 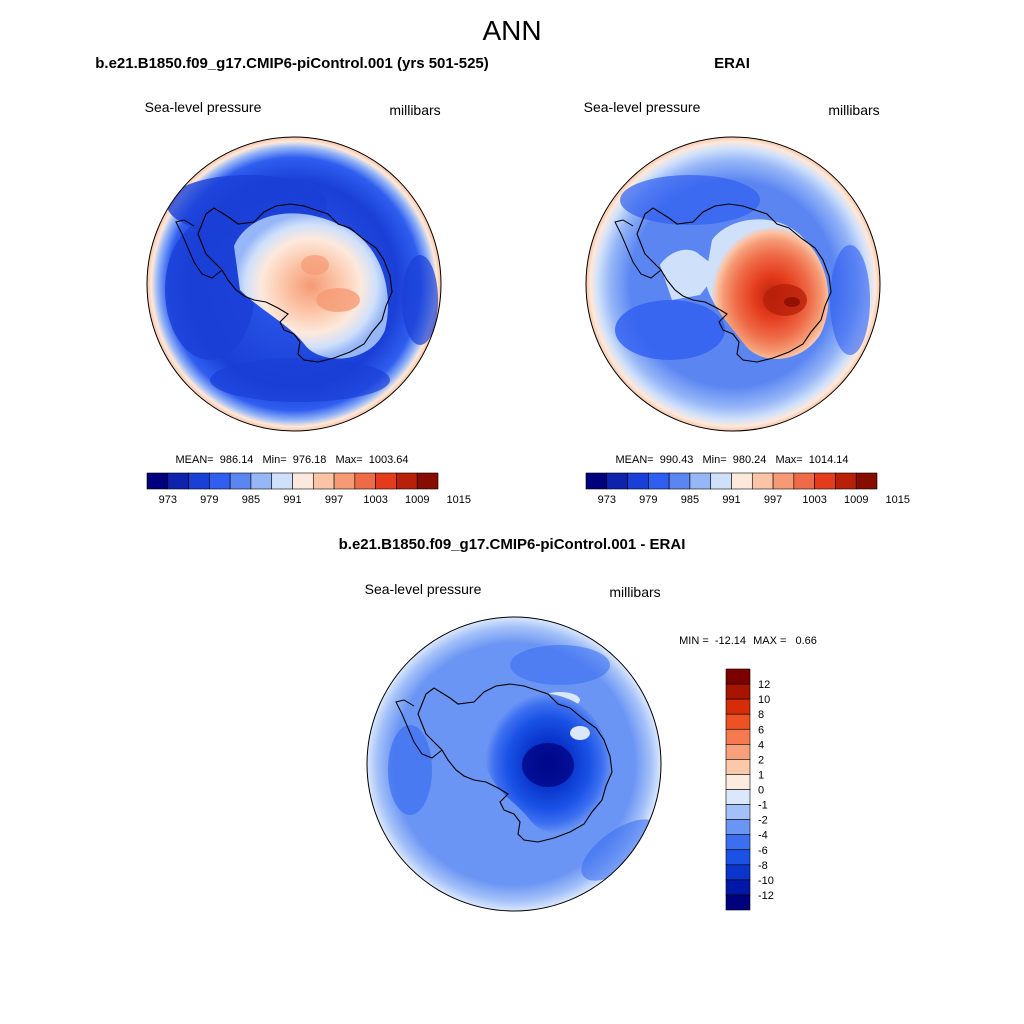 I want to click on panel-2-min-label: Min=, so click(x=715, y=460).